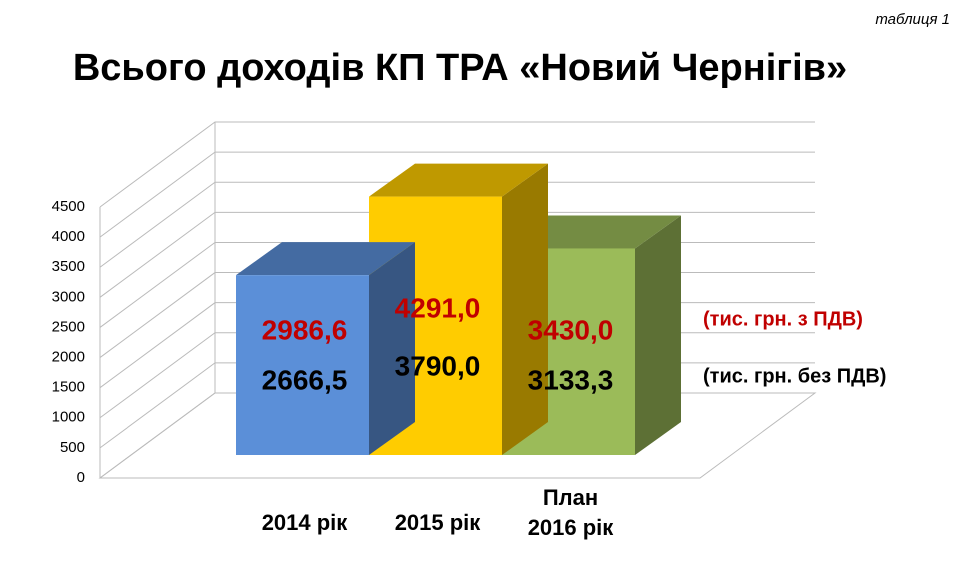 The height and width of the screenshot is (569, 953). I want to click on bar, so click(302, 365).